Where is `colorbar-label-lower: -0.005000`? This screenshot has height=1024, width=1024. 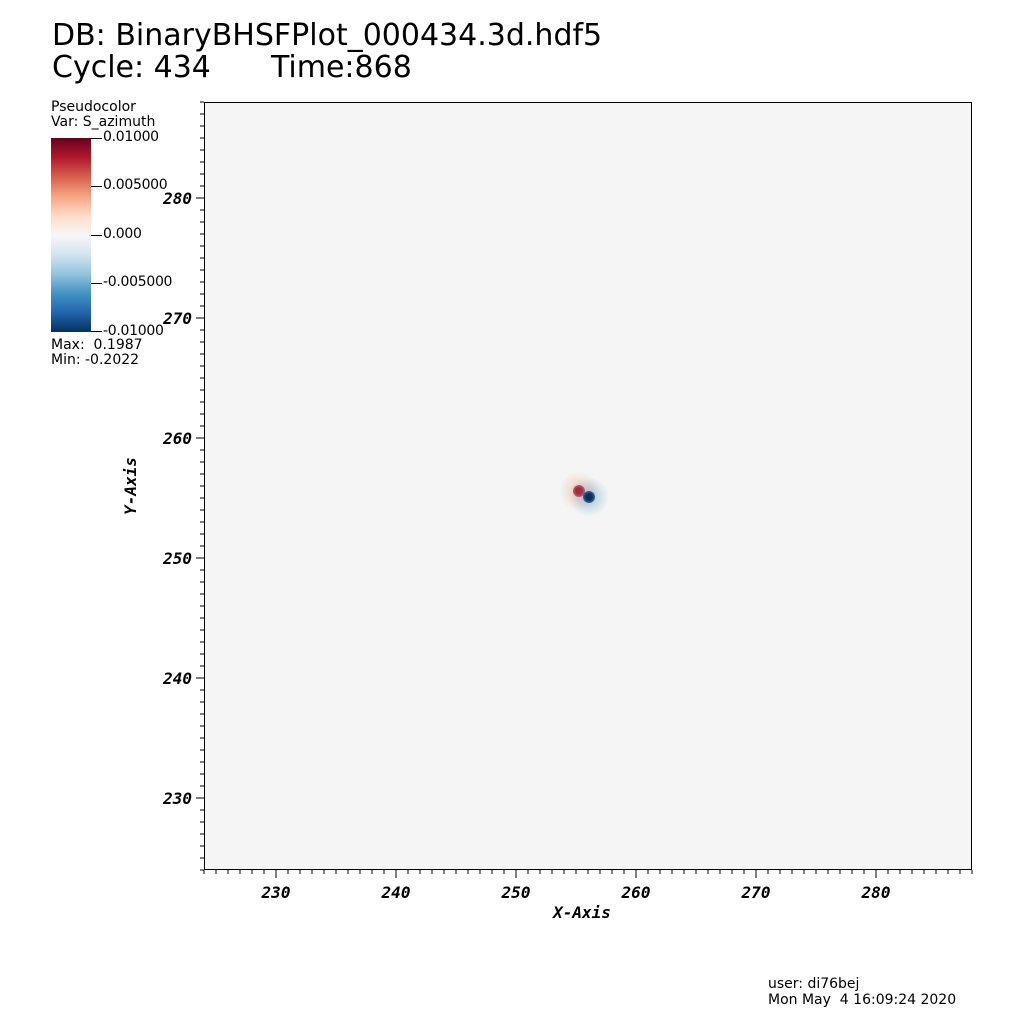 colorbar-label-lower: -0.005000 is located at coordinates (138, 282).